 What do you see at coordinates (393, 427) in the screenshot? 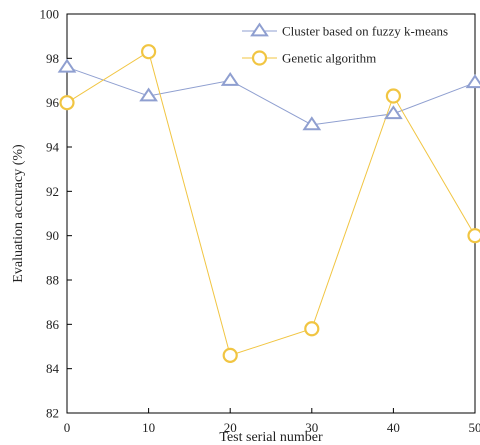
I see `x-tick-label: 40` at bounding box center [393, 427].